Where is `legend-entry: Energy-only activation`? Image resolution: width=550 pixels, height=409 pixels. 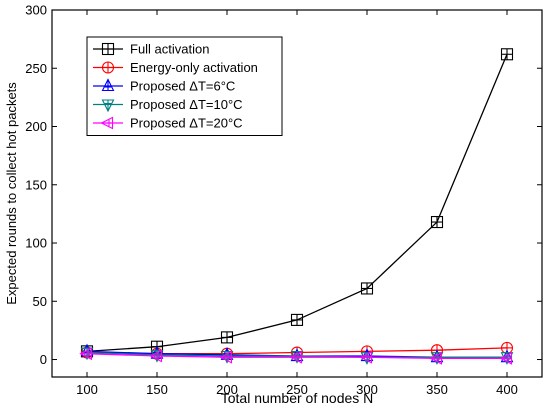
legend-entry: Energy-only activation is located at coordinates (194, 67).